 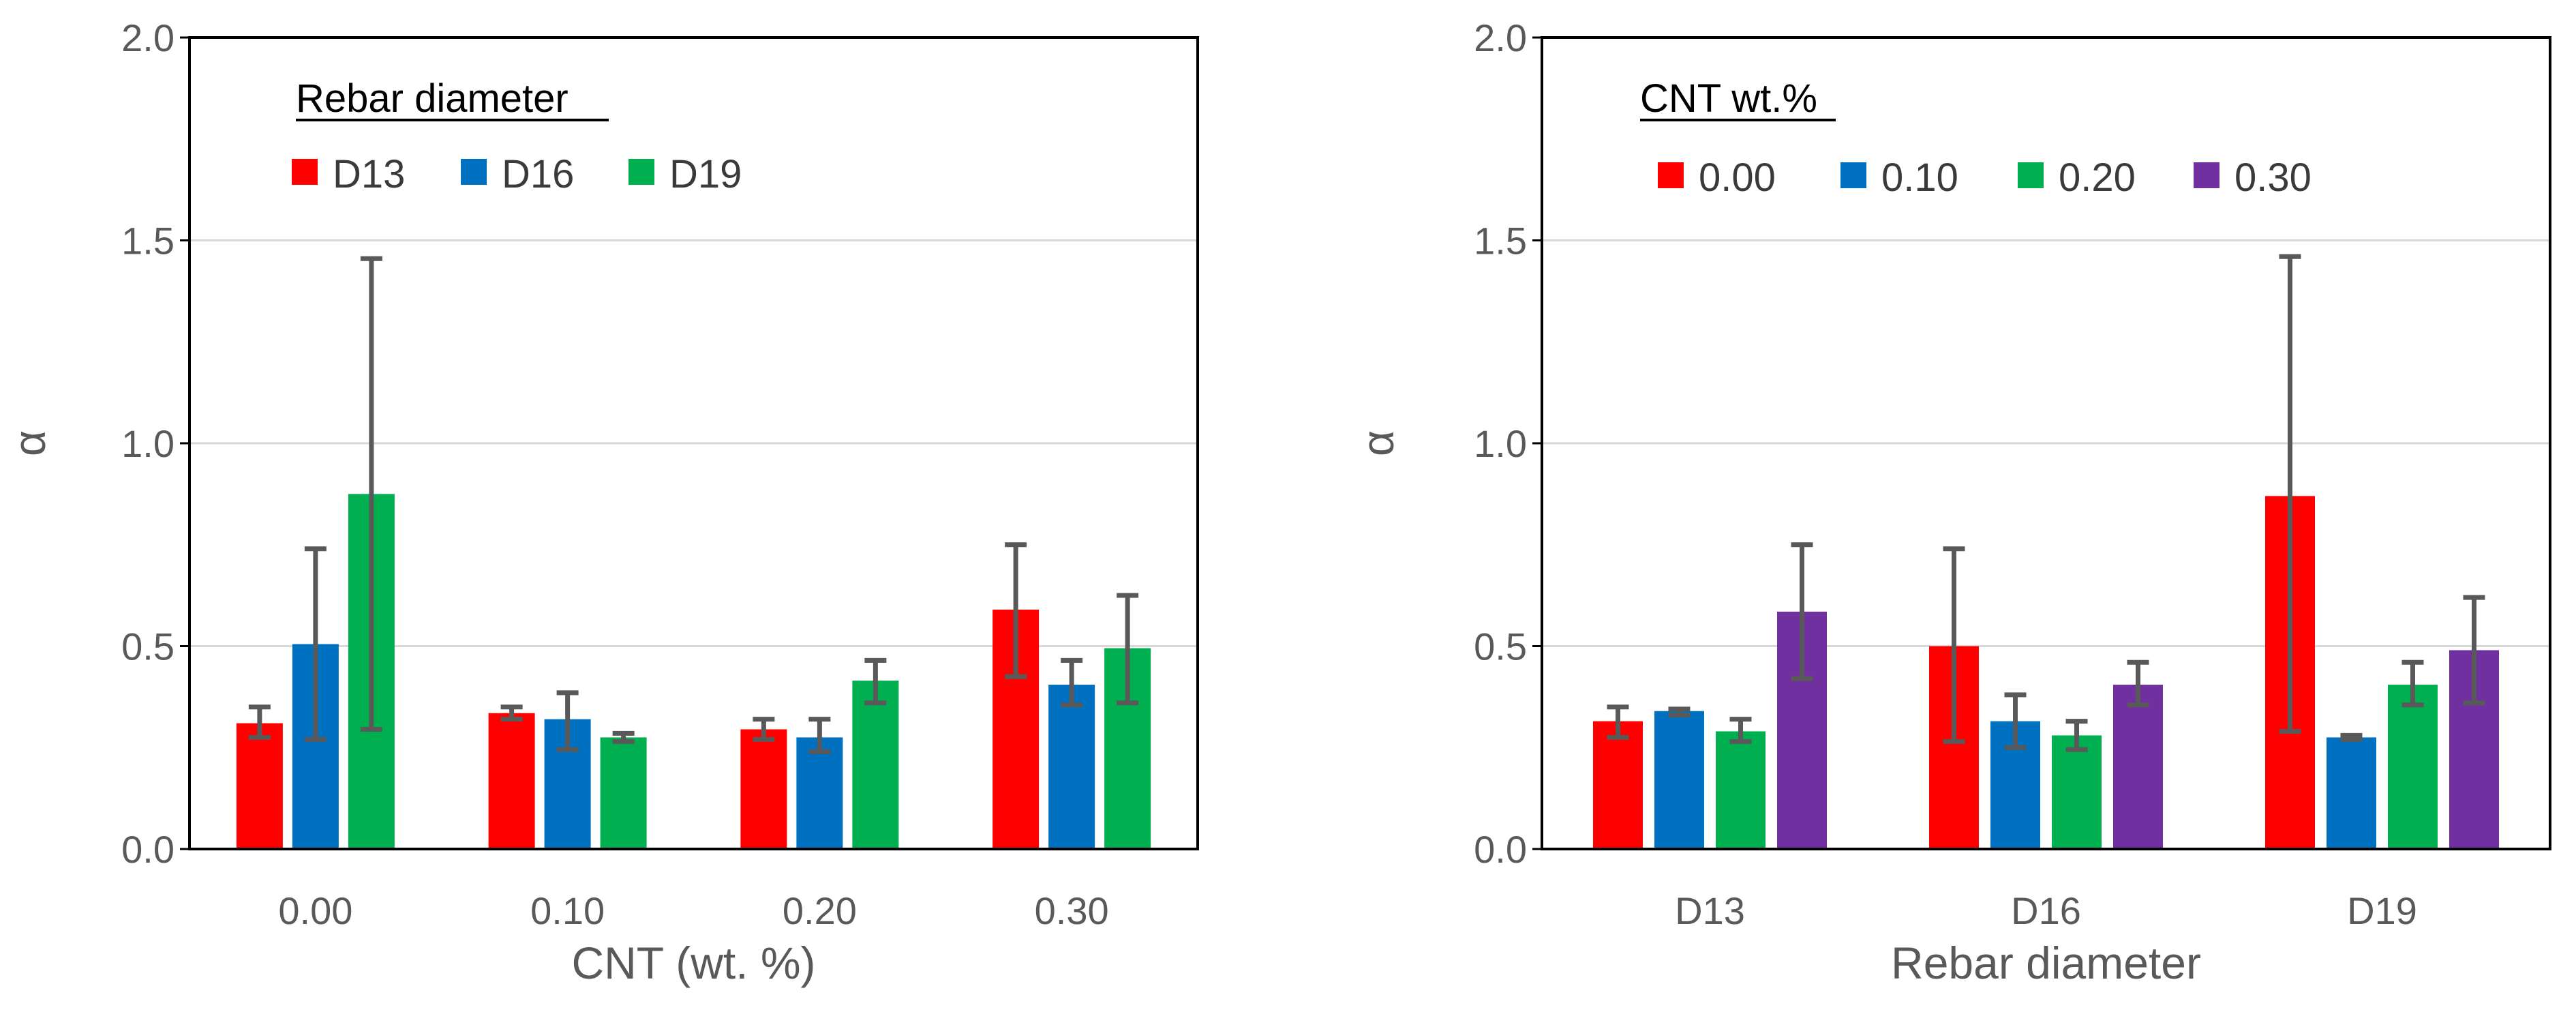 I want to click on x-axis-title: CNT (wt. %), so click(x=693, y=963).